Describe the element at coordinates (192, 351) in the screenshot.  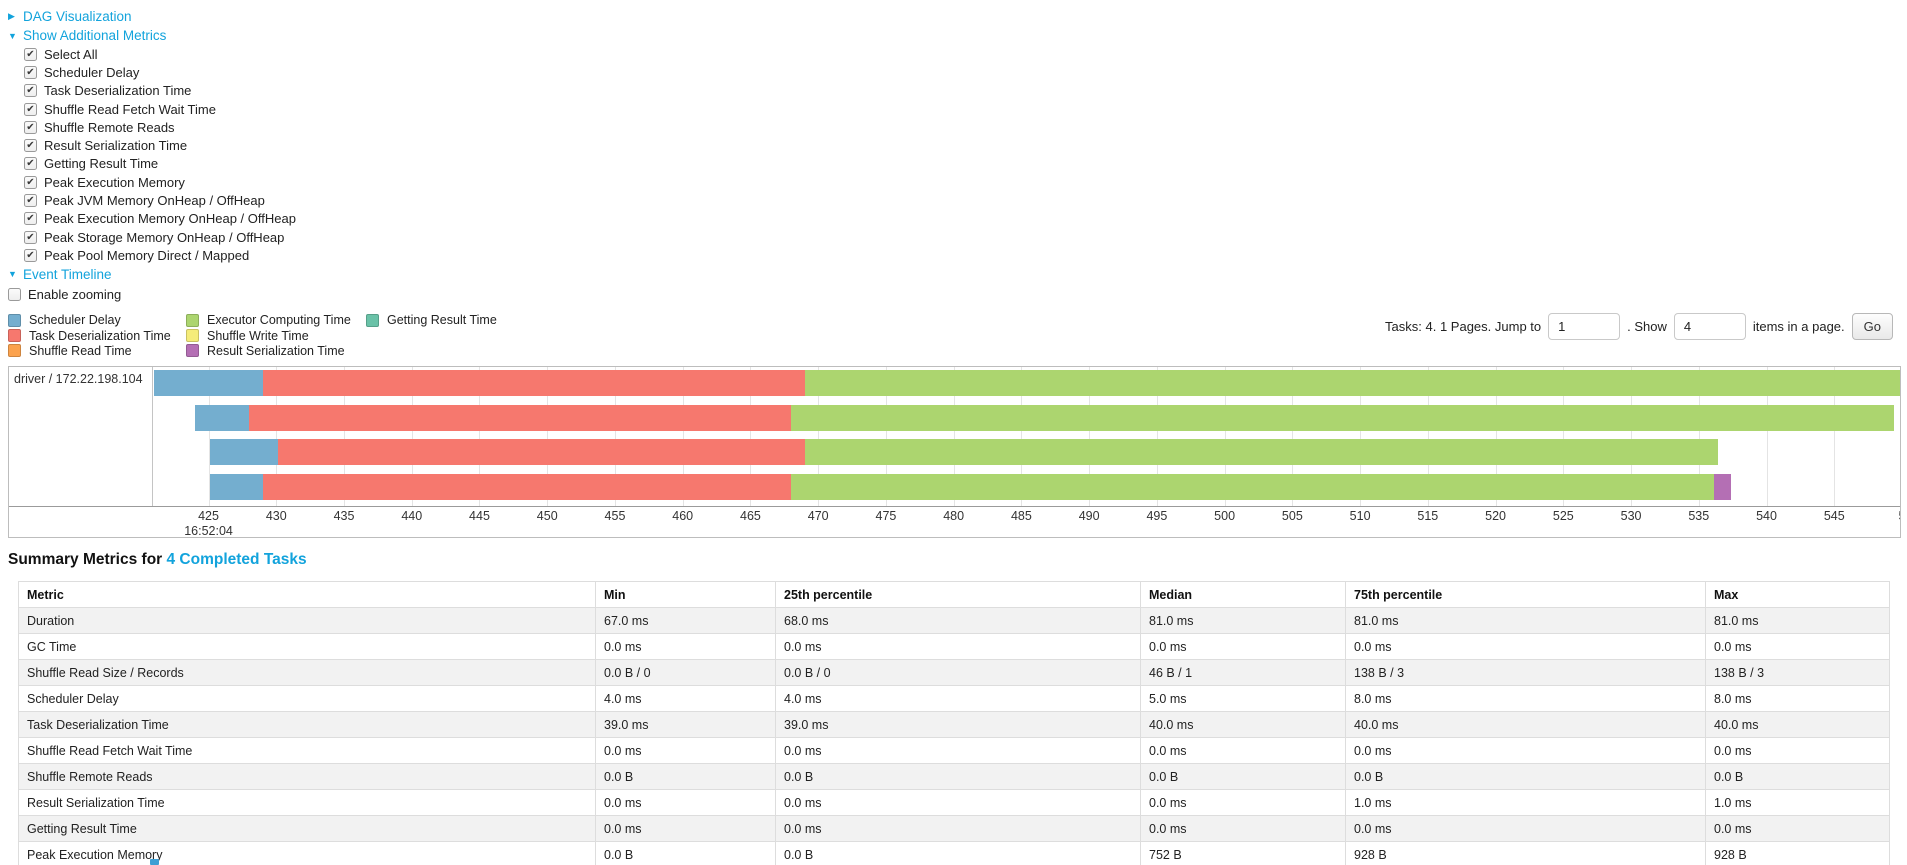
I see `result_serialization-swatch-icon` at that location.